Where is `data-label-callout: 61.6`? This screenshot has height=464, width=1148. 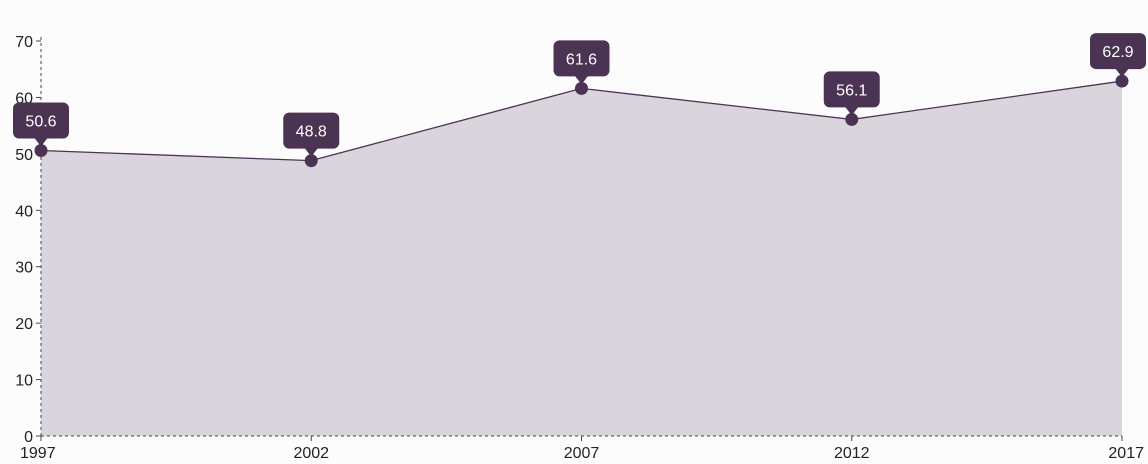 data-label-callout: 61.6 is located at coordinates (581, 62).